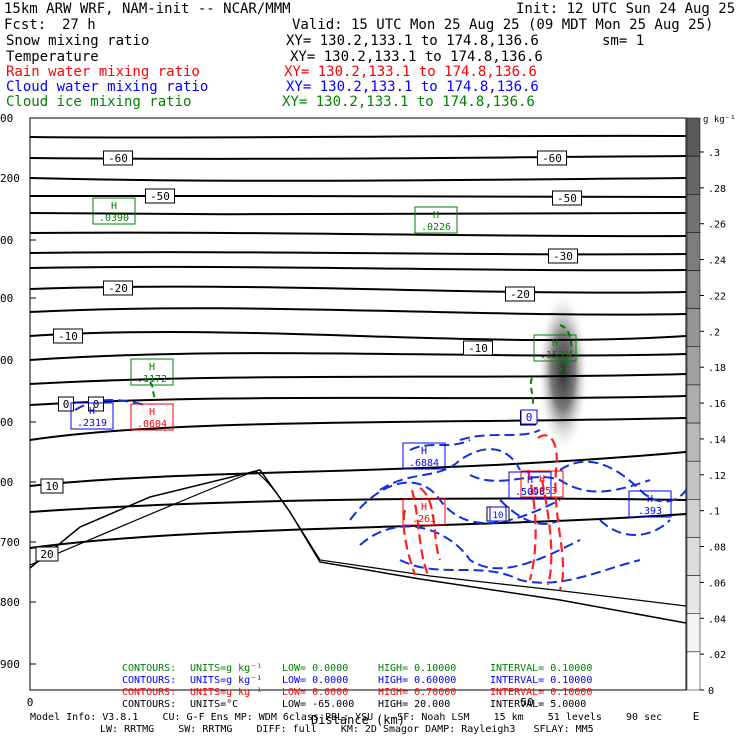 This screenshot has height=740, width=740. I want to click on colorbar-label: .12, so click(717, 476).